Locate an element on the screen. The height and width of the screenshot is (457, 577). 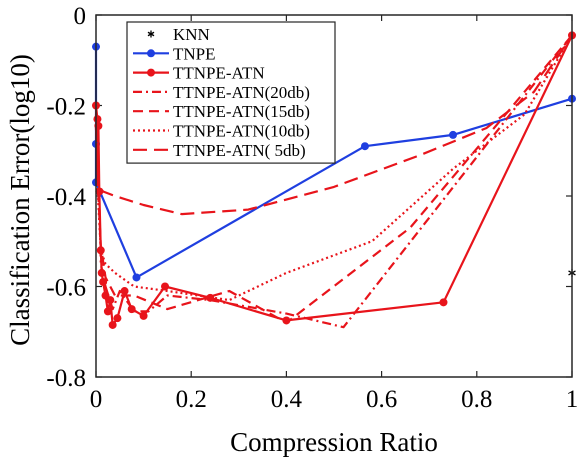
y-tick-label: -0.8 is located at coordinates (66, 378).